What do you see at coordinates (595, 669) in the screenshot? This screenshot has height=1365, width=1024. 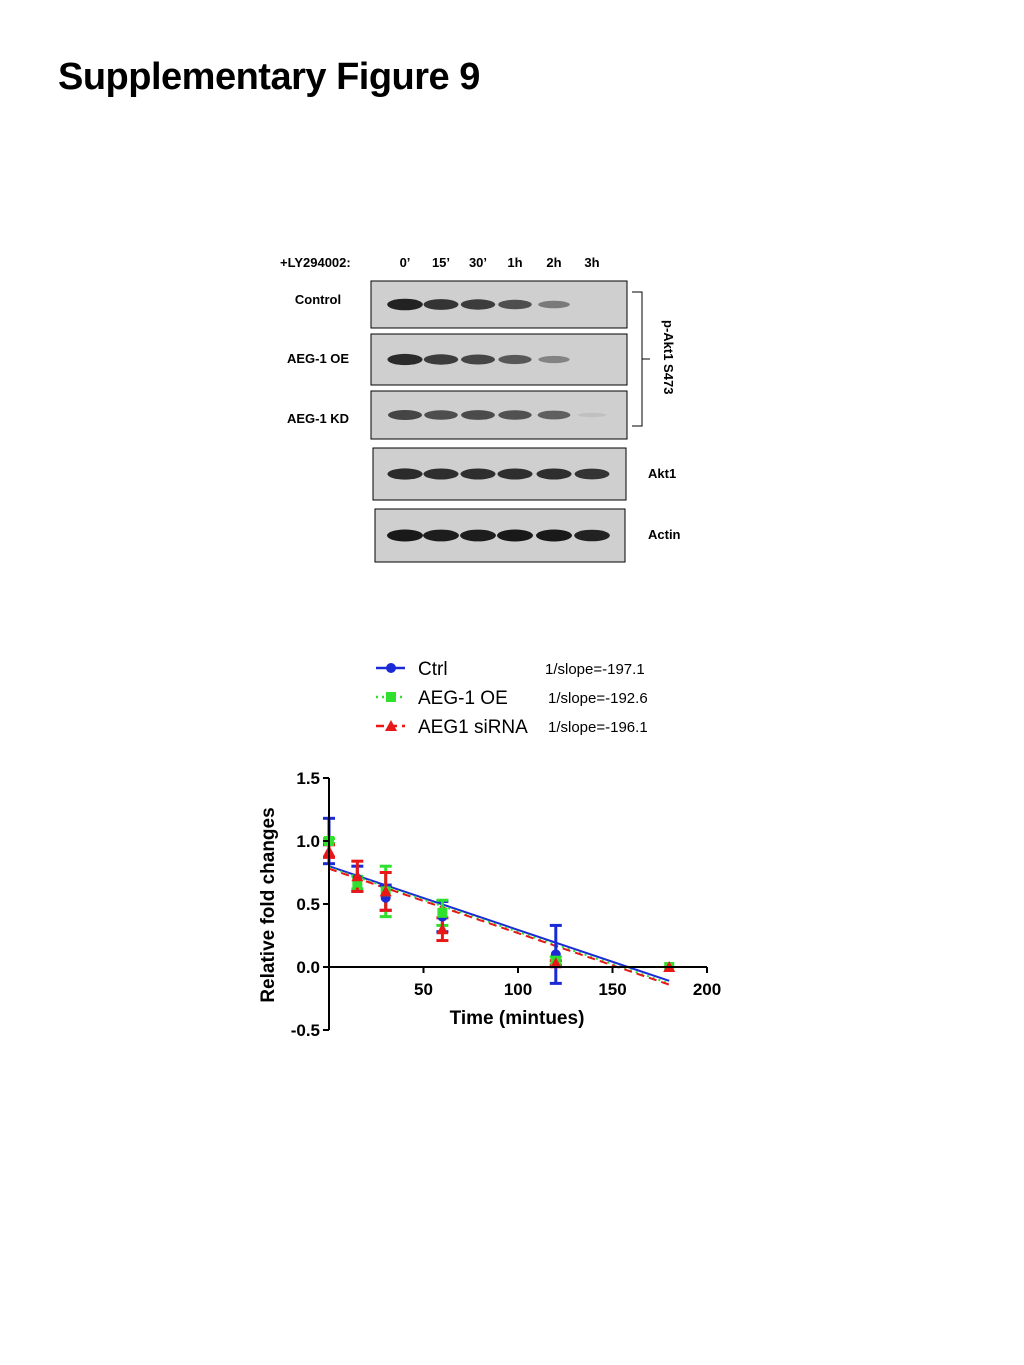 I see `slope-annotation: 1/slope=-197.1` at bounding box center [595, 669].